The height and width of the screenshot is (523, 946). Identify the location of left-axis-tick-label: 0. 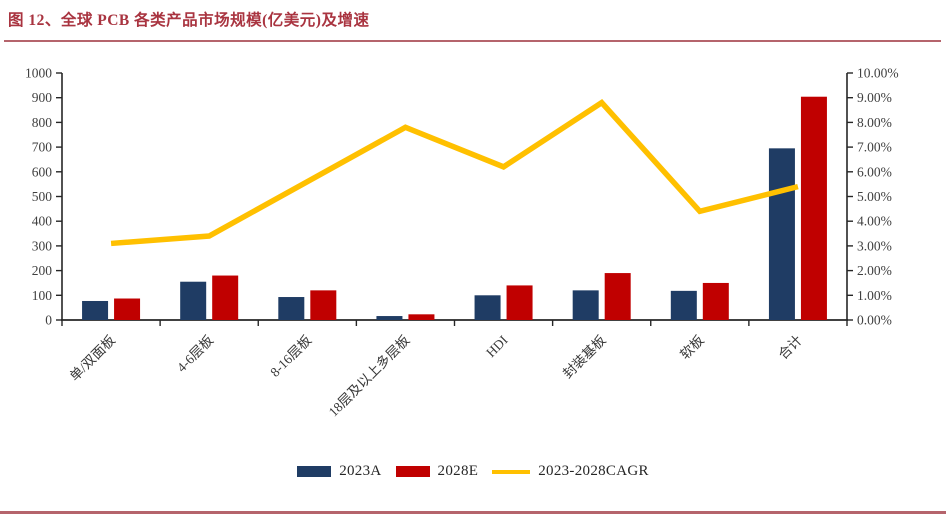
(48, 320).